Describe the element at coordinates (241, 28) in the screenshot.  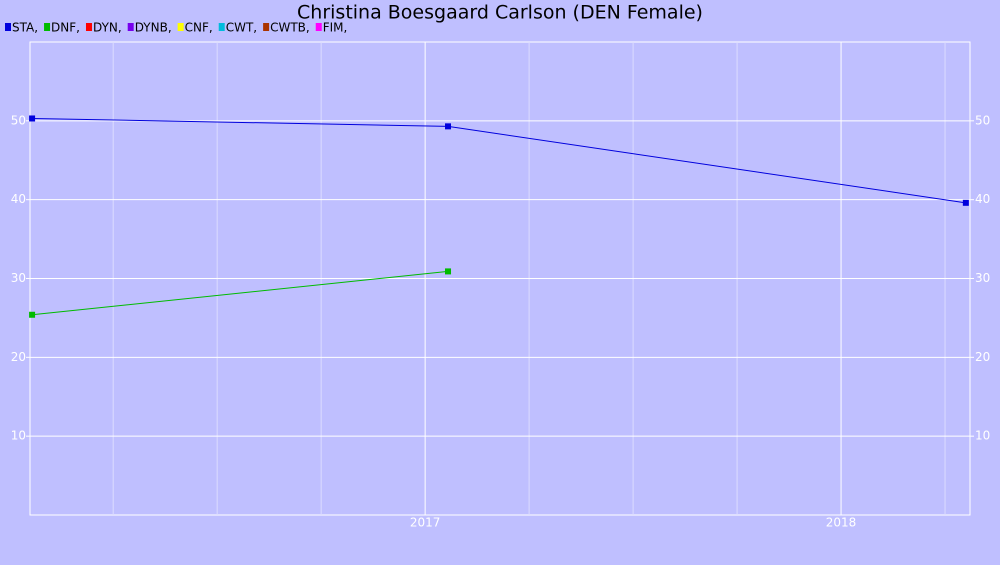
I see `legend-label: CWT,` at that location.